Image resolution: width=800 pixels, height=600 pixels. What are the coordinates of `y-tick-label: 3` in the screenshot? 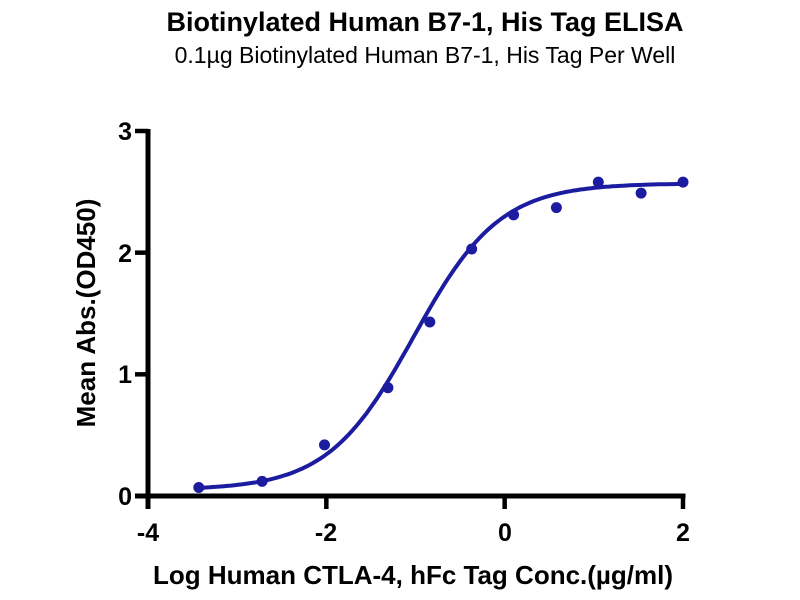 It's located at (125, 132).